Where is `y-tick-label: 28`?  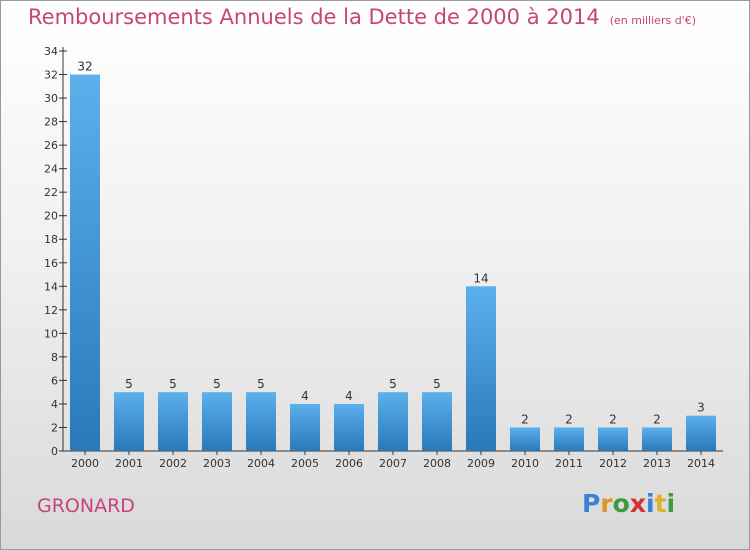
y-tick-label: 28 is located at coordinates (51, 122).